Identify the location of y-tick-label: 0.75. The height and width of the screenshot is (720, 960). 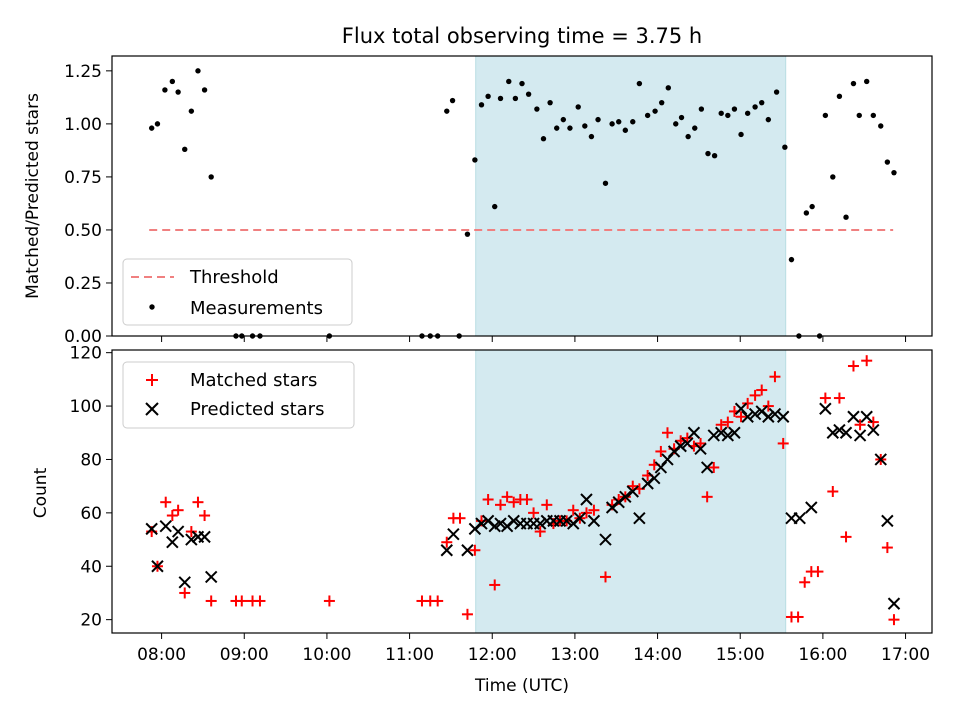
(83, 178).